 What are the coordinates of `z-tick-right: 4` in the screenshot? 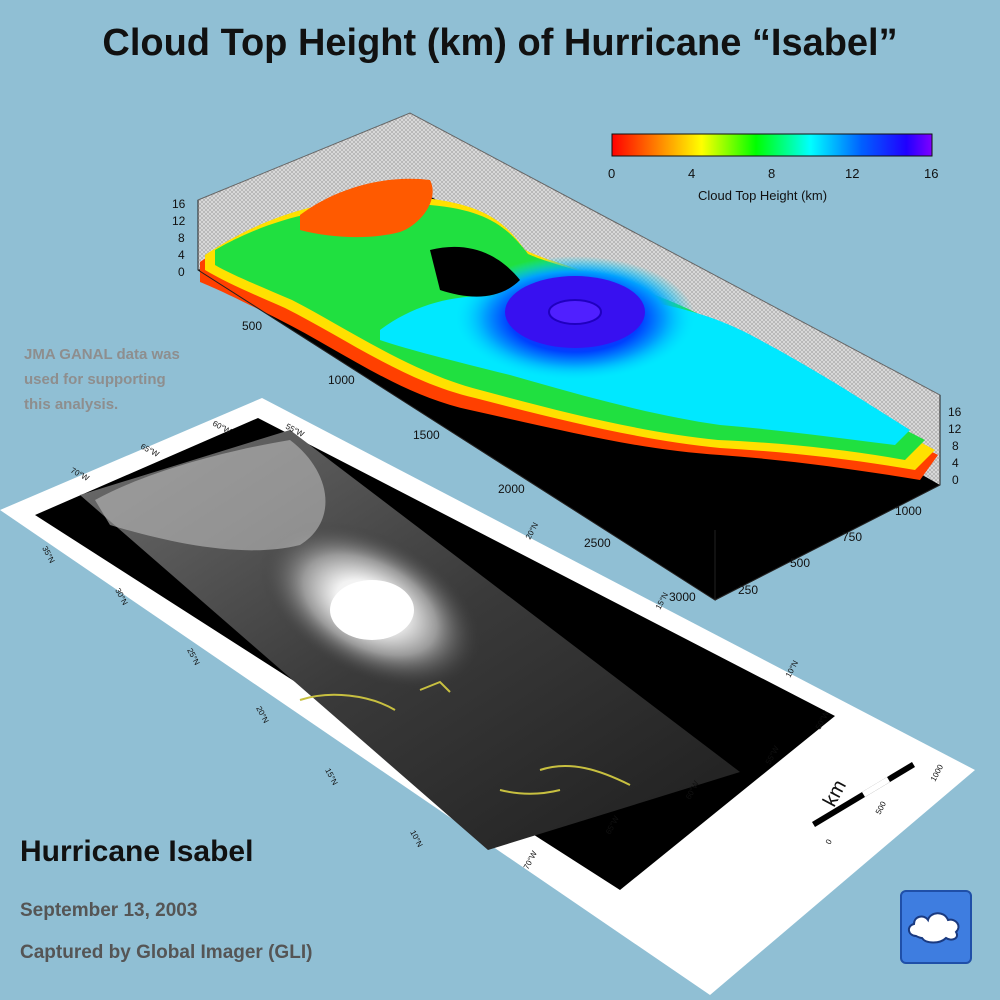 It's located at (955, 463).